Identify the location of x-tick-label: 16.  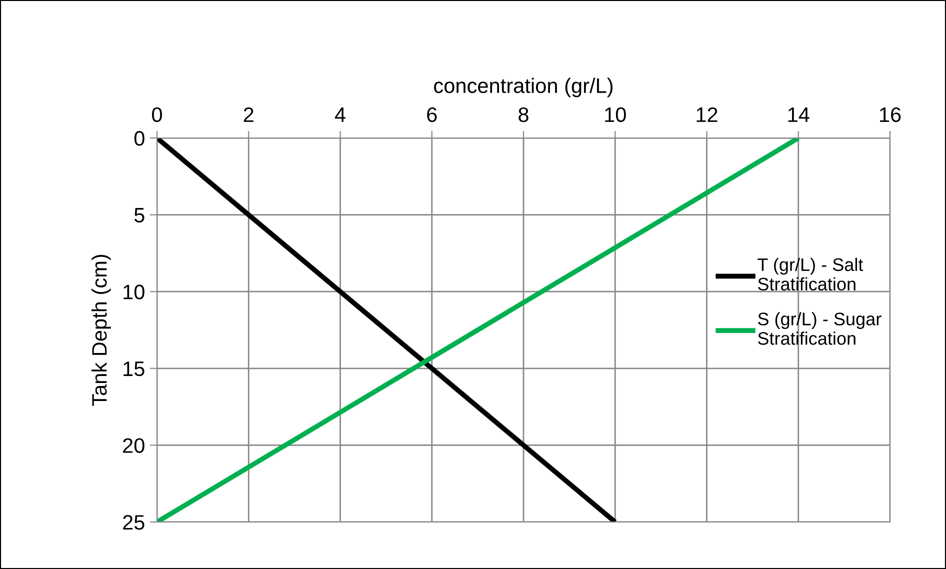
(890, 114).